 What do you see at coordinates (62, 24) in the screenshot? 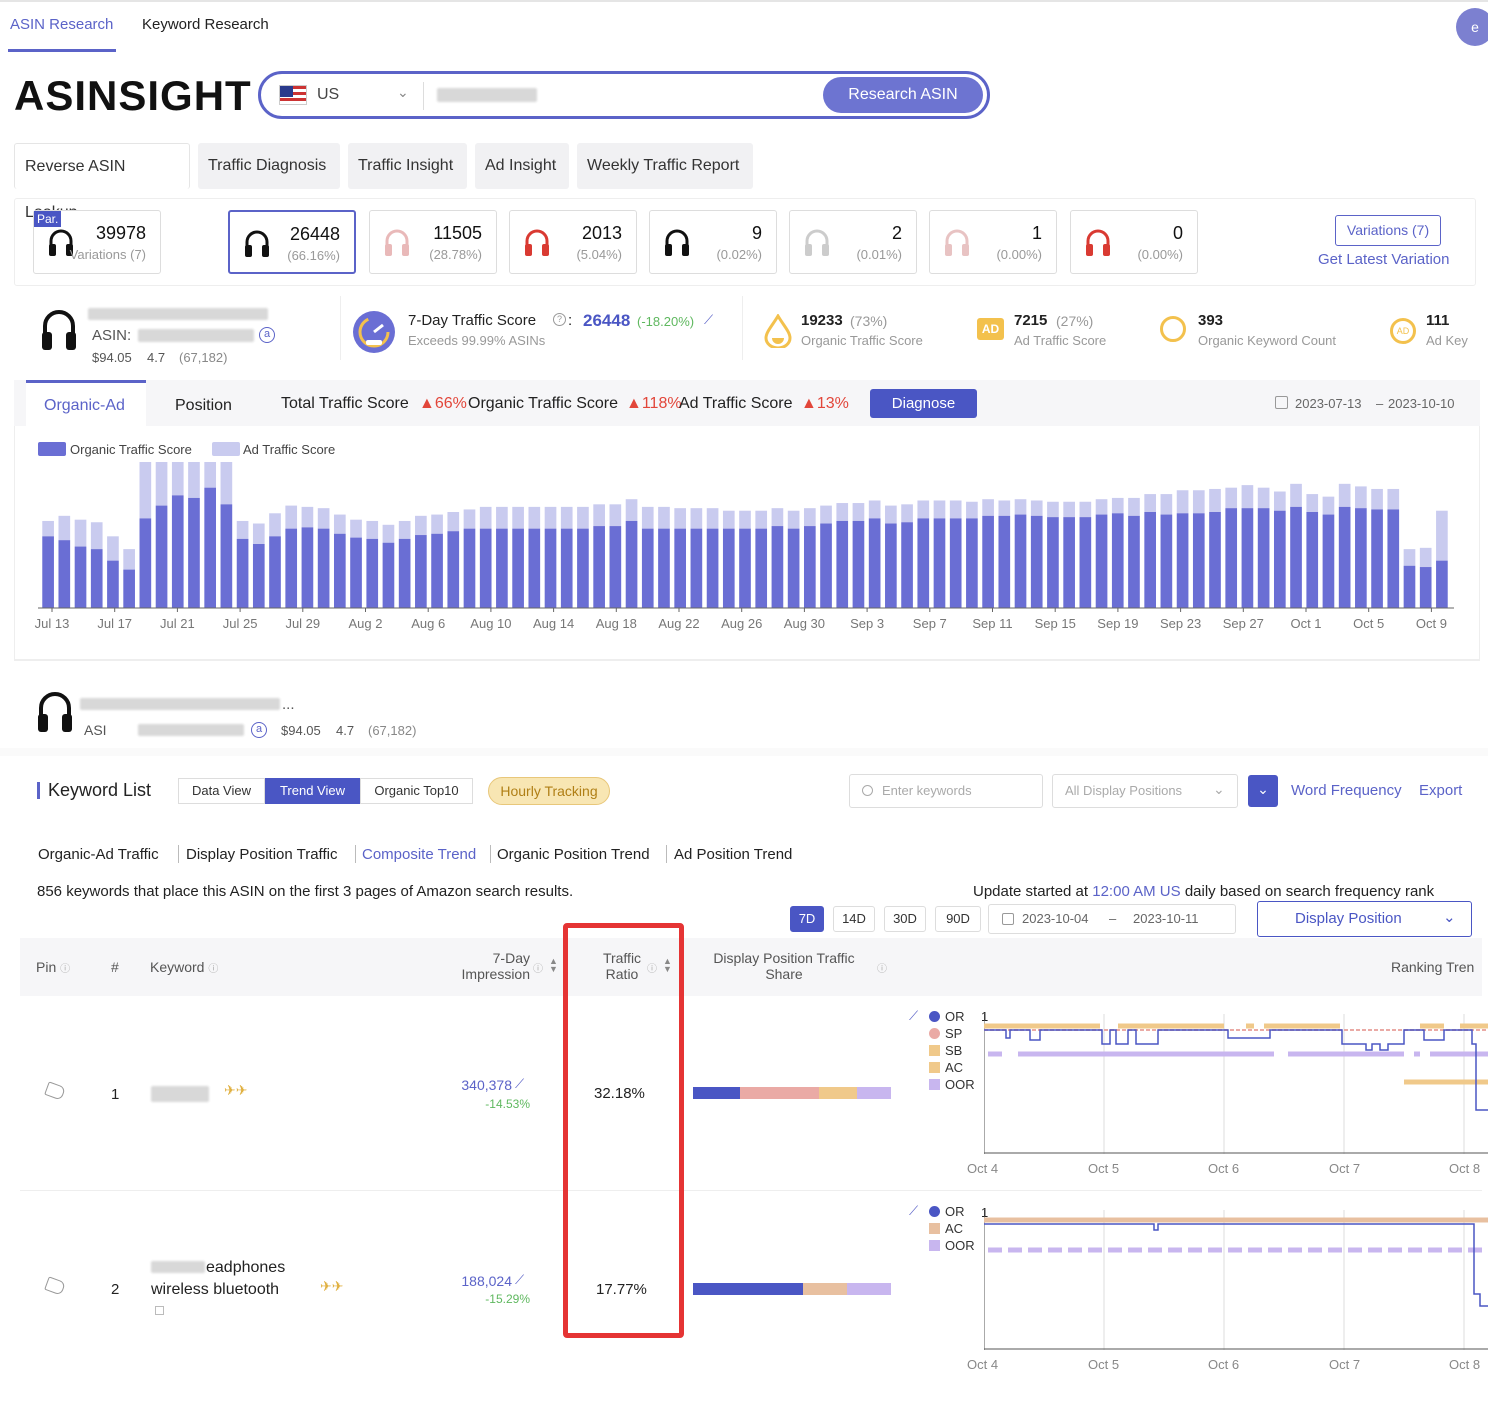
I see `tab-asin-research: ASIN Research` at bounding box center [62, 24].